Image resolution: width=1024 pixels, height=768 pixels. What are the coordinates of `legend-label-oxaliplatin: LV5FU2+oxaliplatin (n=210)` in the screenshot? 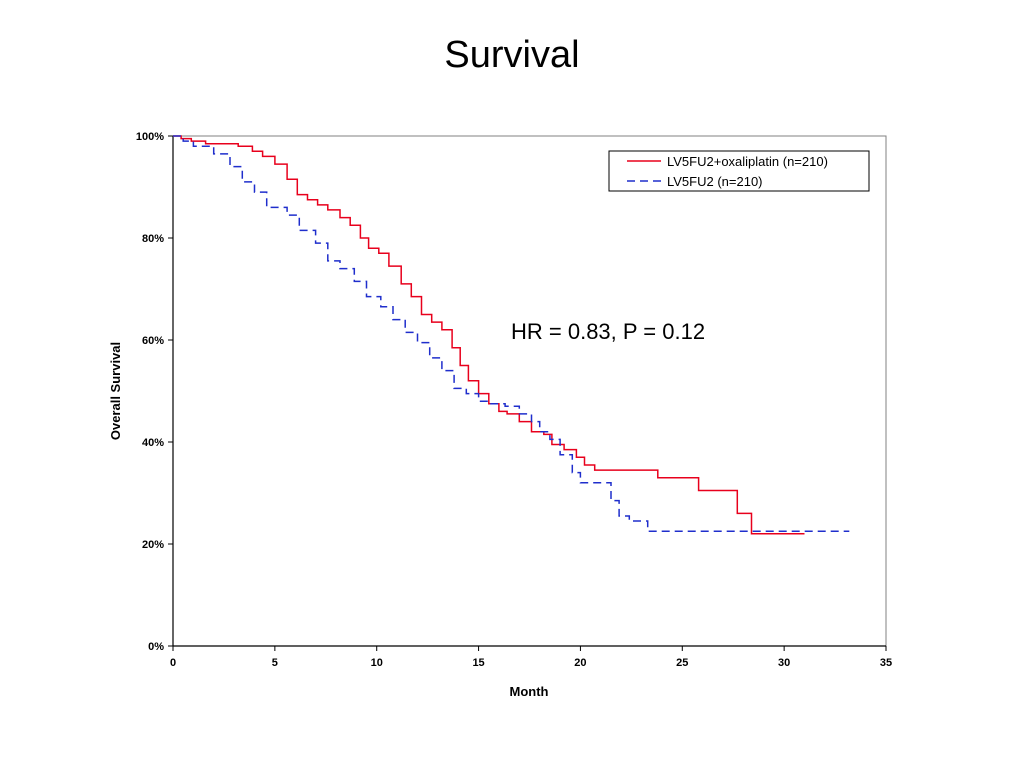 It's located at (747, 161).